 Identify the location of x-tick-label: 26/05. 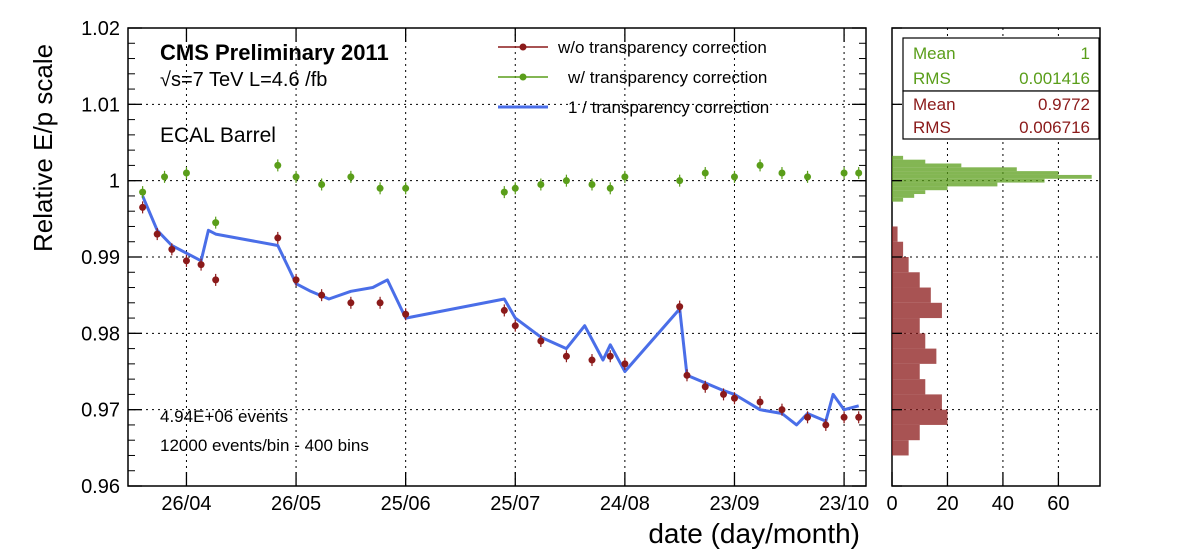
(296, 504).